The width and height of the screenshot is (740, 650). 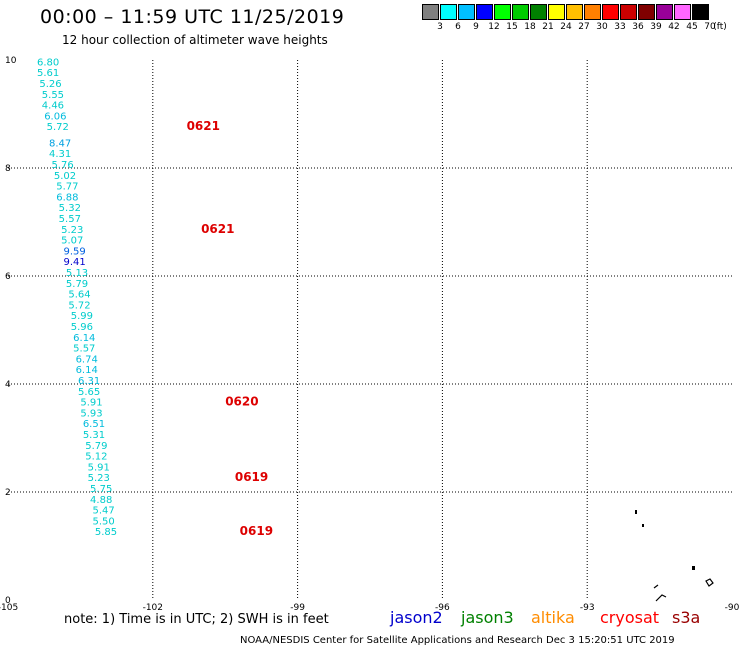 What do you see at coordinates (548, 27) in the screenshot?
I see `colorbar-label: 21` at bounding box center [548, 27].